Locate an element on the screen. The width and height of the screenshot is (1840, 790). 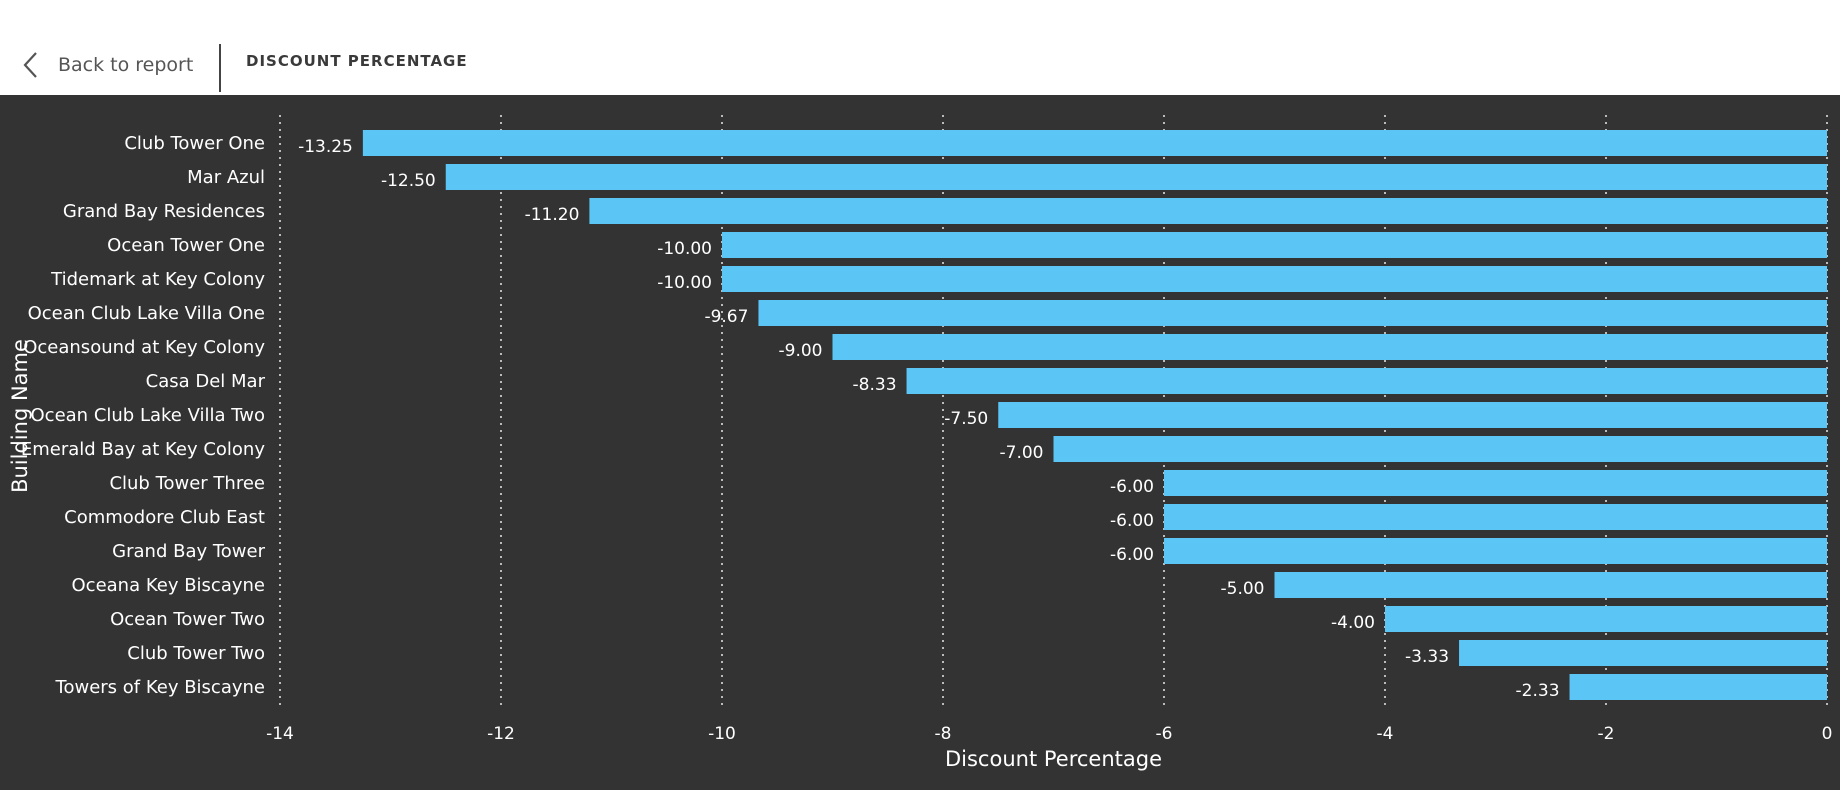
category-label: Grand Bay Residences is located at coordinates (164, 211).